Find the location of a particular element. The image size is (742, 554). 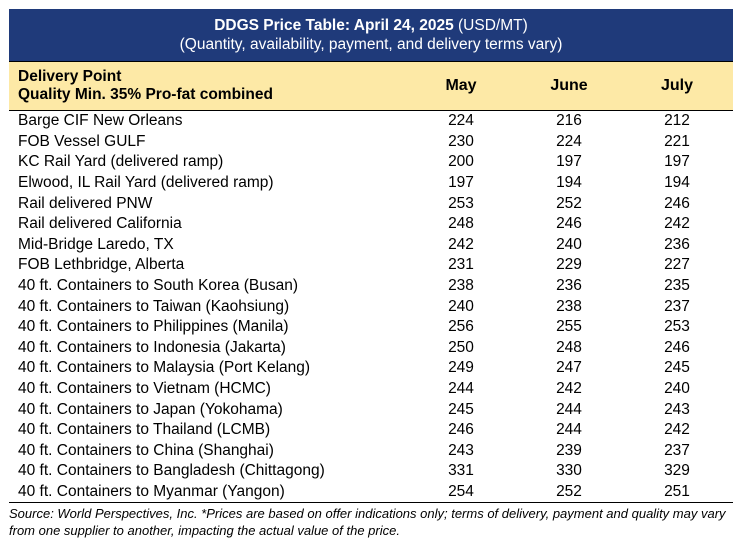

table-row: FOB Vessel GULF 230 224 221 is located at coordinates (371, 142).